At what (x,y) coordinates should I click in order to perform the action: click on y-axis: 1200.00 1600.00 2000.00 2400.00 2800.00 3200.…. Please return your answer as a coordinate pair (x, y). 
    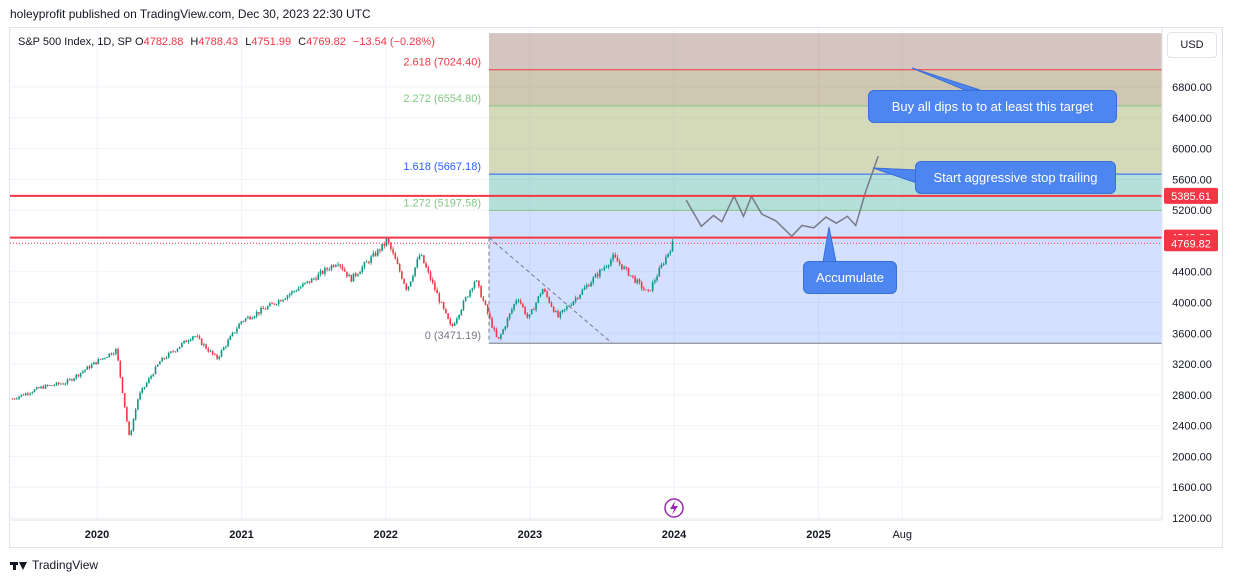
    Looking at the image, I should click on (1186, 276).